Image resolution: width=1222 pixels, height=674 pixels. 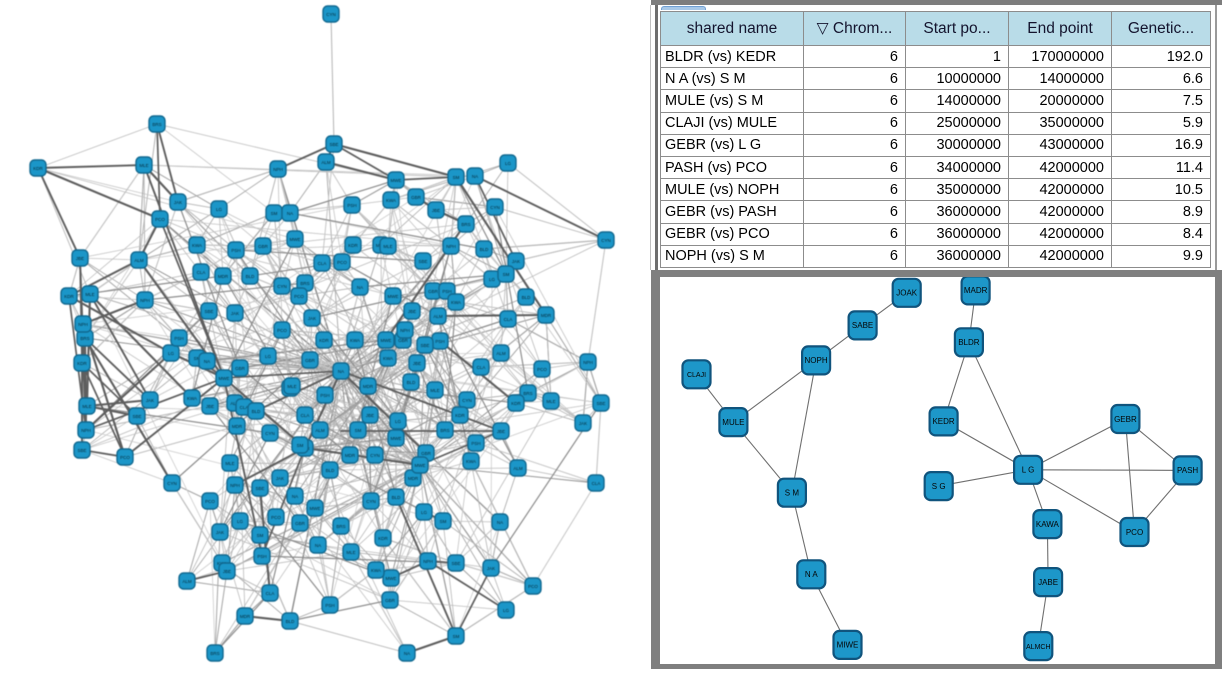 I want to click on svg-text: MULE, so click(x=733, y=422).